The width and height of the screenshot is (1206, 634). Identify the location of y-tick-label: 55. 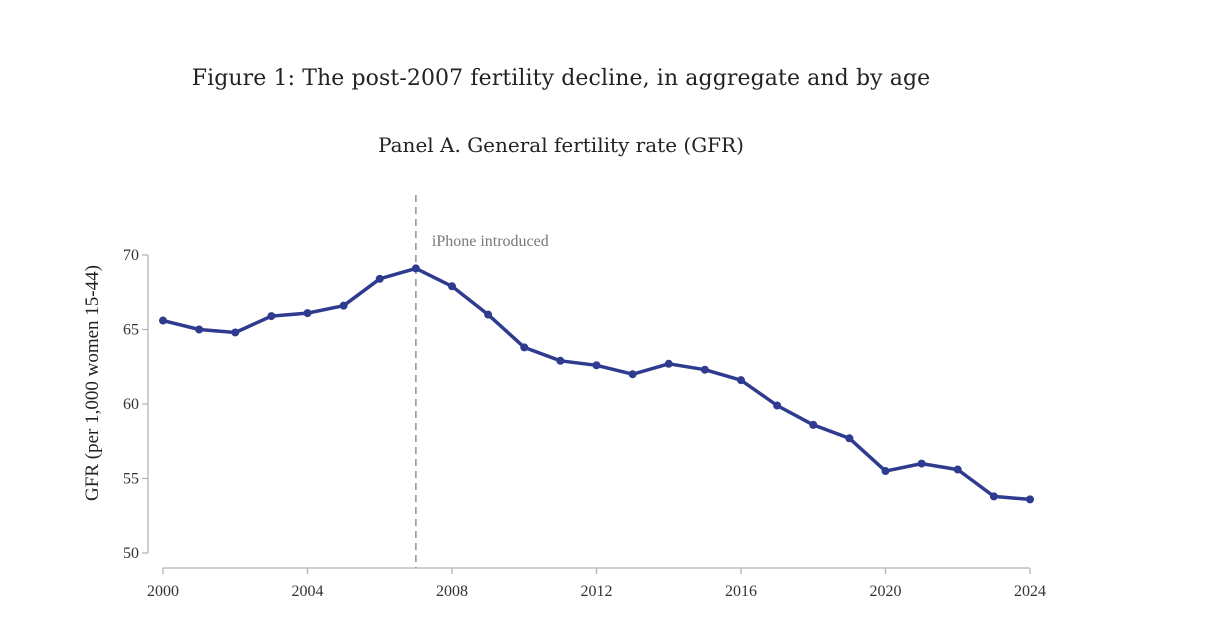
(131, 479).